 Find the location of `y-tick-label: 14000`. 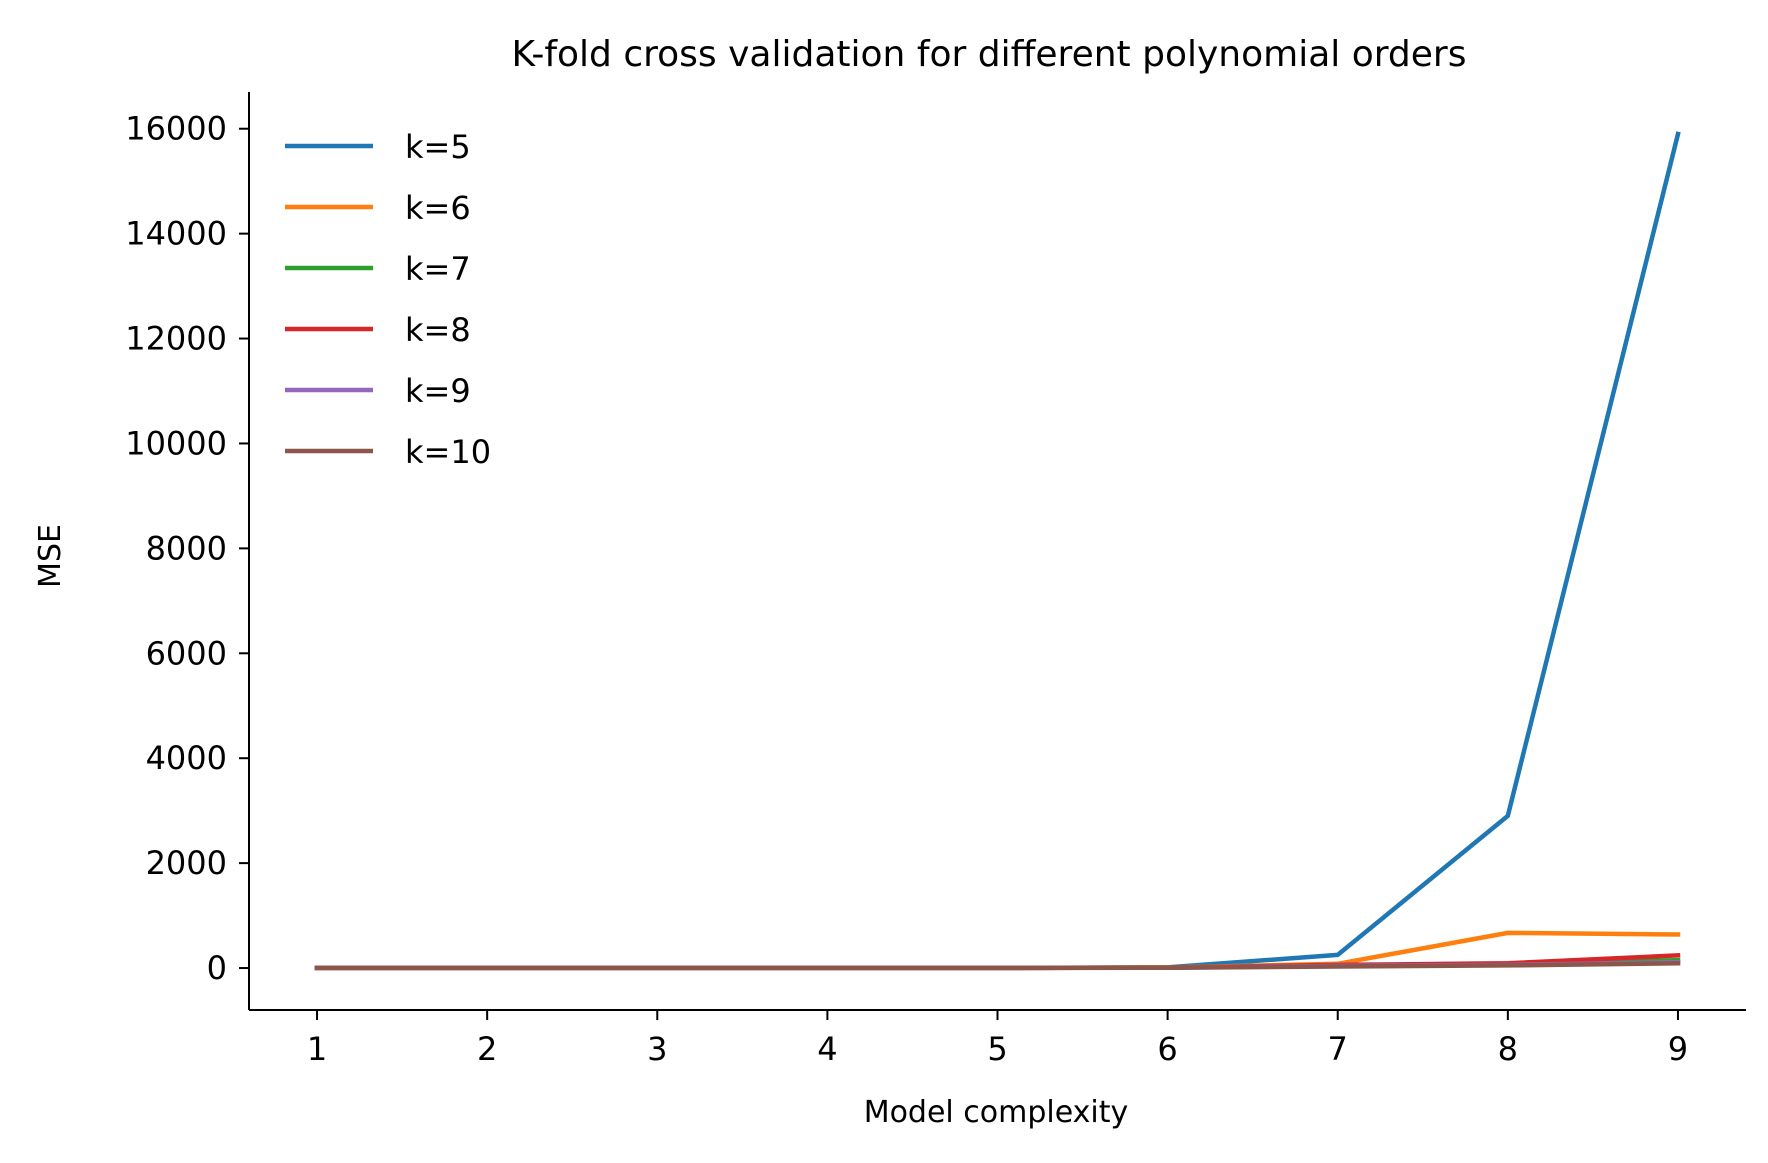

y-tick-label: 14000 is located at coordinates (176, 234).